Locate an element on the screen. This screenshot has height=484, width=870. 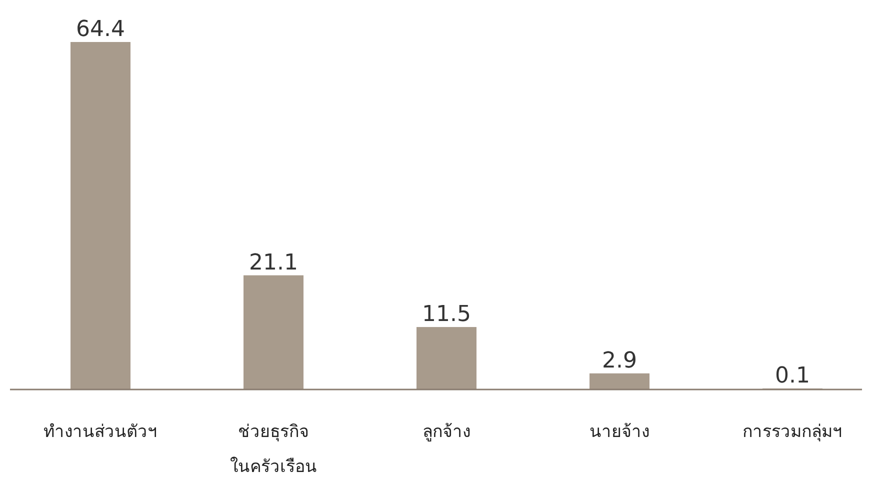
x-tick-label: นายจ้าง is located at coordinates (620, 432).